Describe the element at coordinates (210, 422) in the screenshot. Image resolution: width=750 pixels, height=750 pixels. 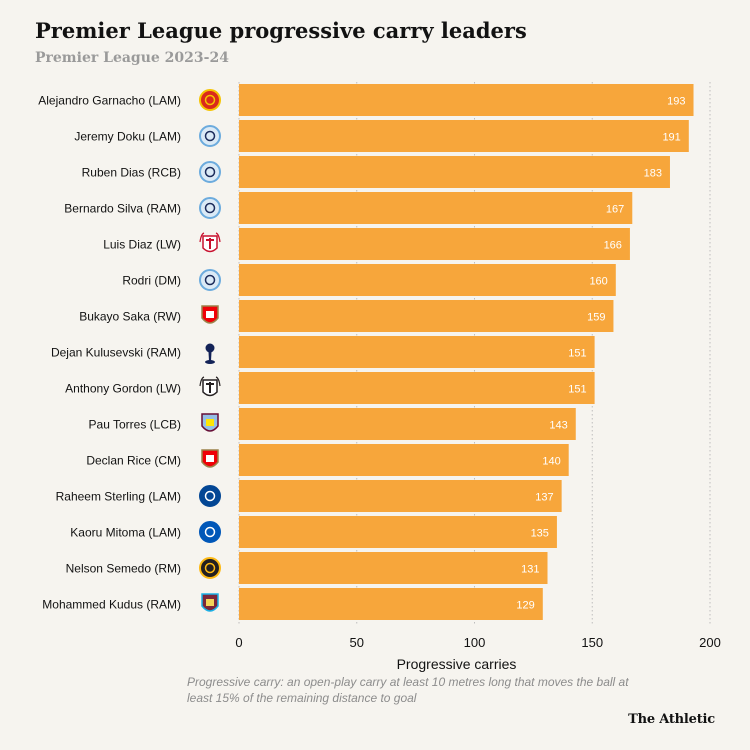
I see `aston-villa-badge-icon` at that location.